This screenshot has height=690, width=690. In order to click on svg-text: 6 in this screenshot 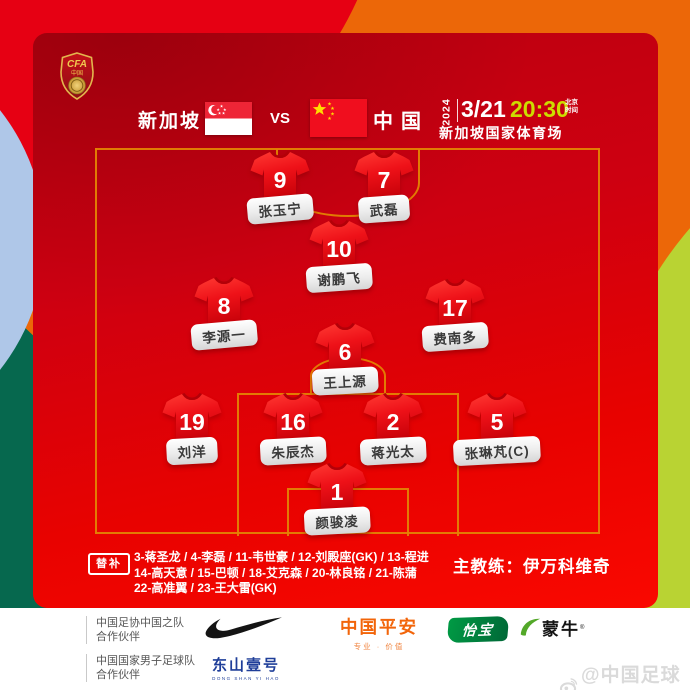, I will do `click(345, 352)`.